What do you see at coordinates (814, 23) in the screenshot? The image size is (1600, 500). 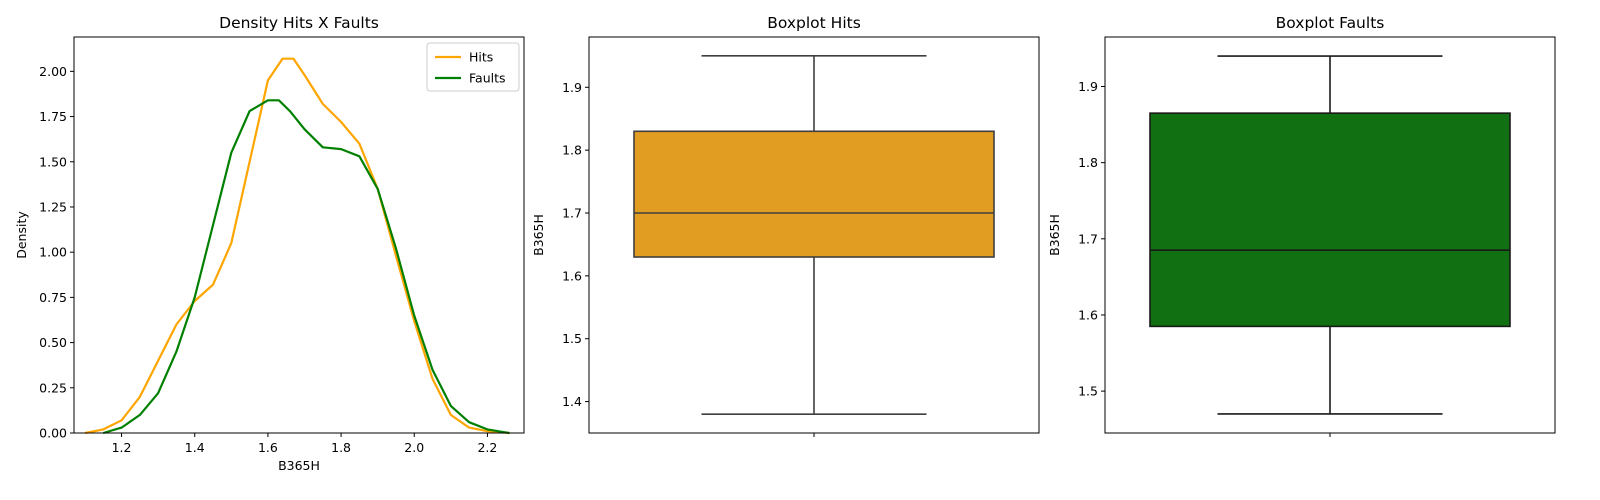 I see `chart-title: Boxplot Hits` at bounding box center [814, 23].